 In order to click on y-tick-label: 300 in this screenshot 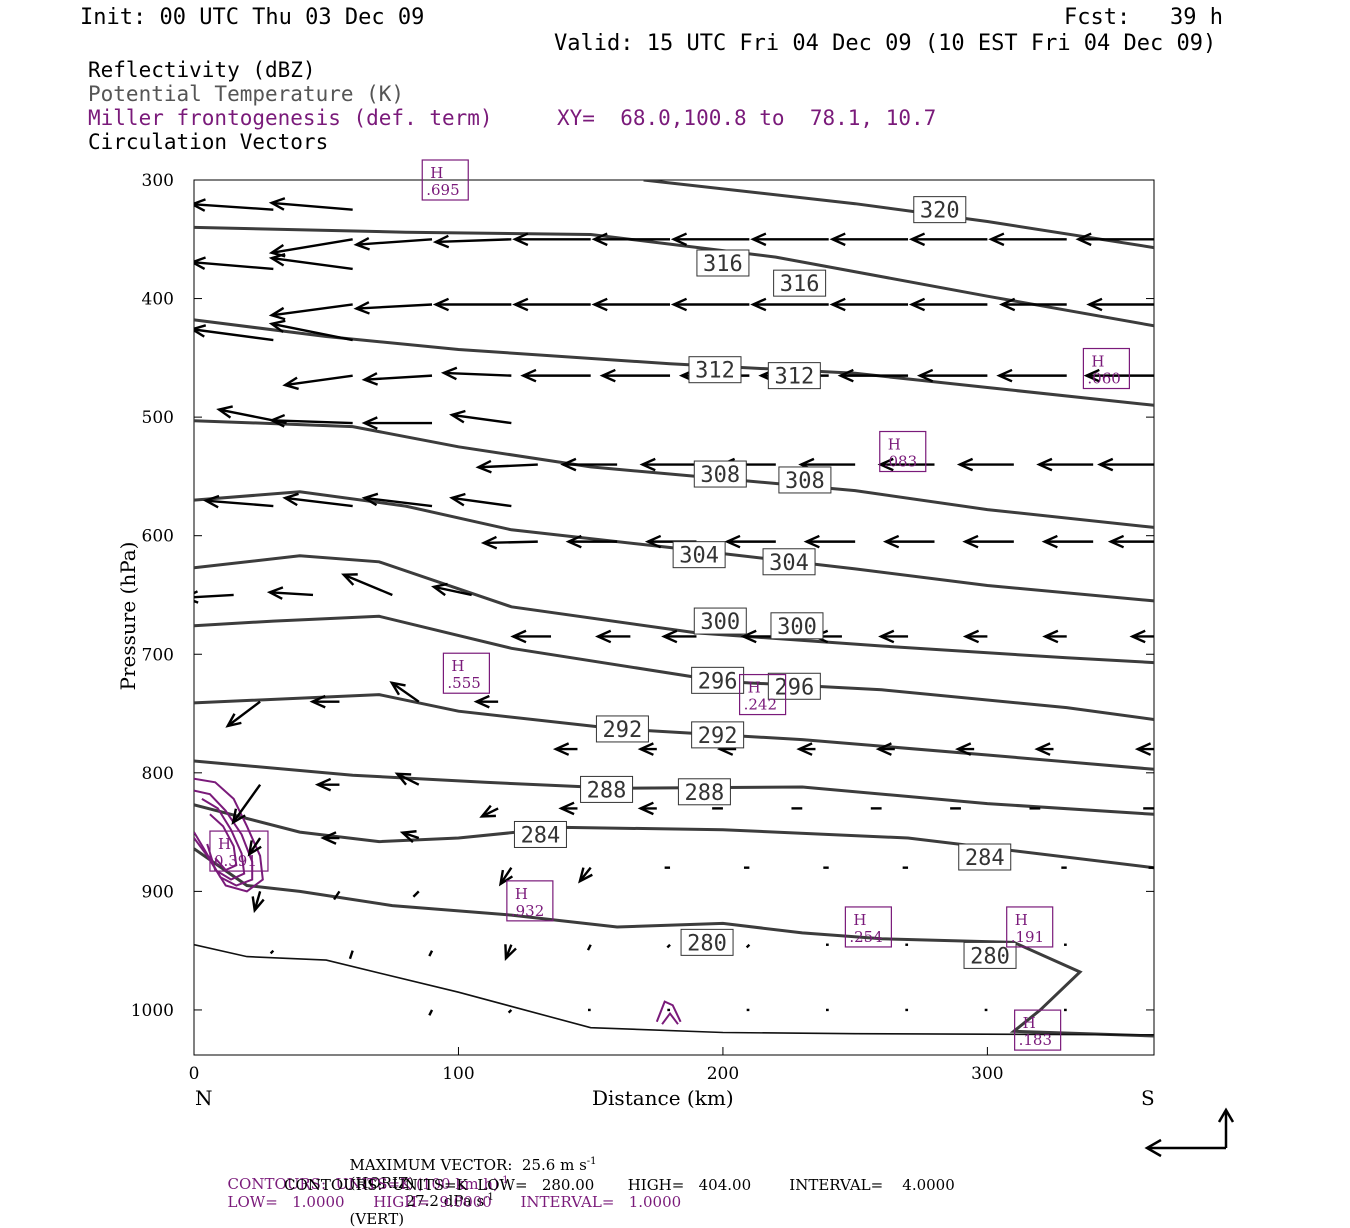, I will do `click(158, 181)`.